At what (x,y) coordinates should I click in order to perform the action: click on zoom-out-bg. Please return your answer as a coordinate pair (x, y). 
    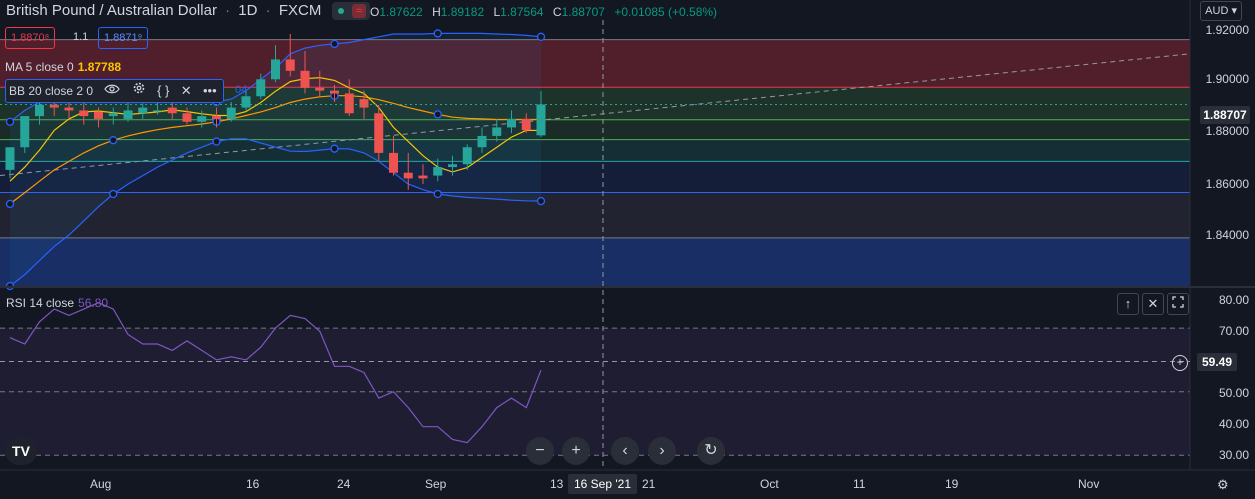
    Looking at the image, I should click on (540, 451).